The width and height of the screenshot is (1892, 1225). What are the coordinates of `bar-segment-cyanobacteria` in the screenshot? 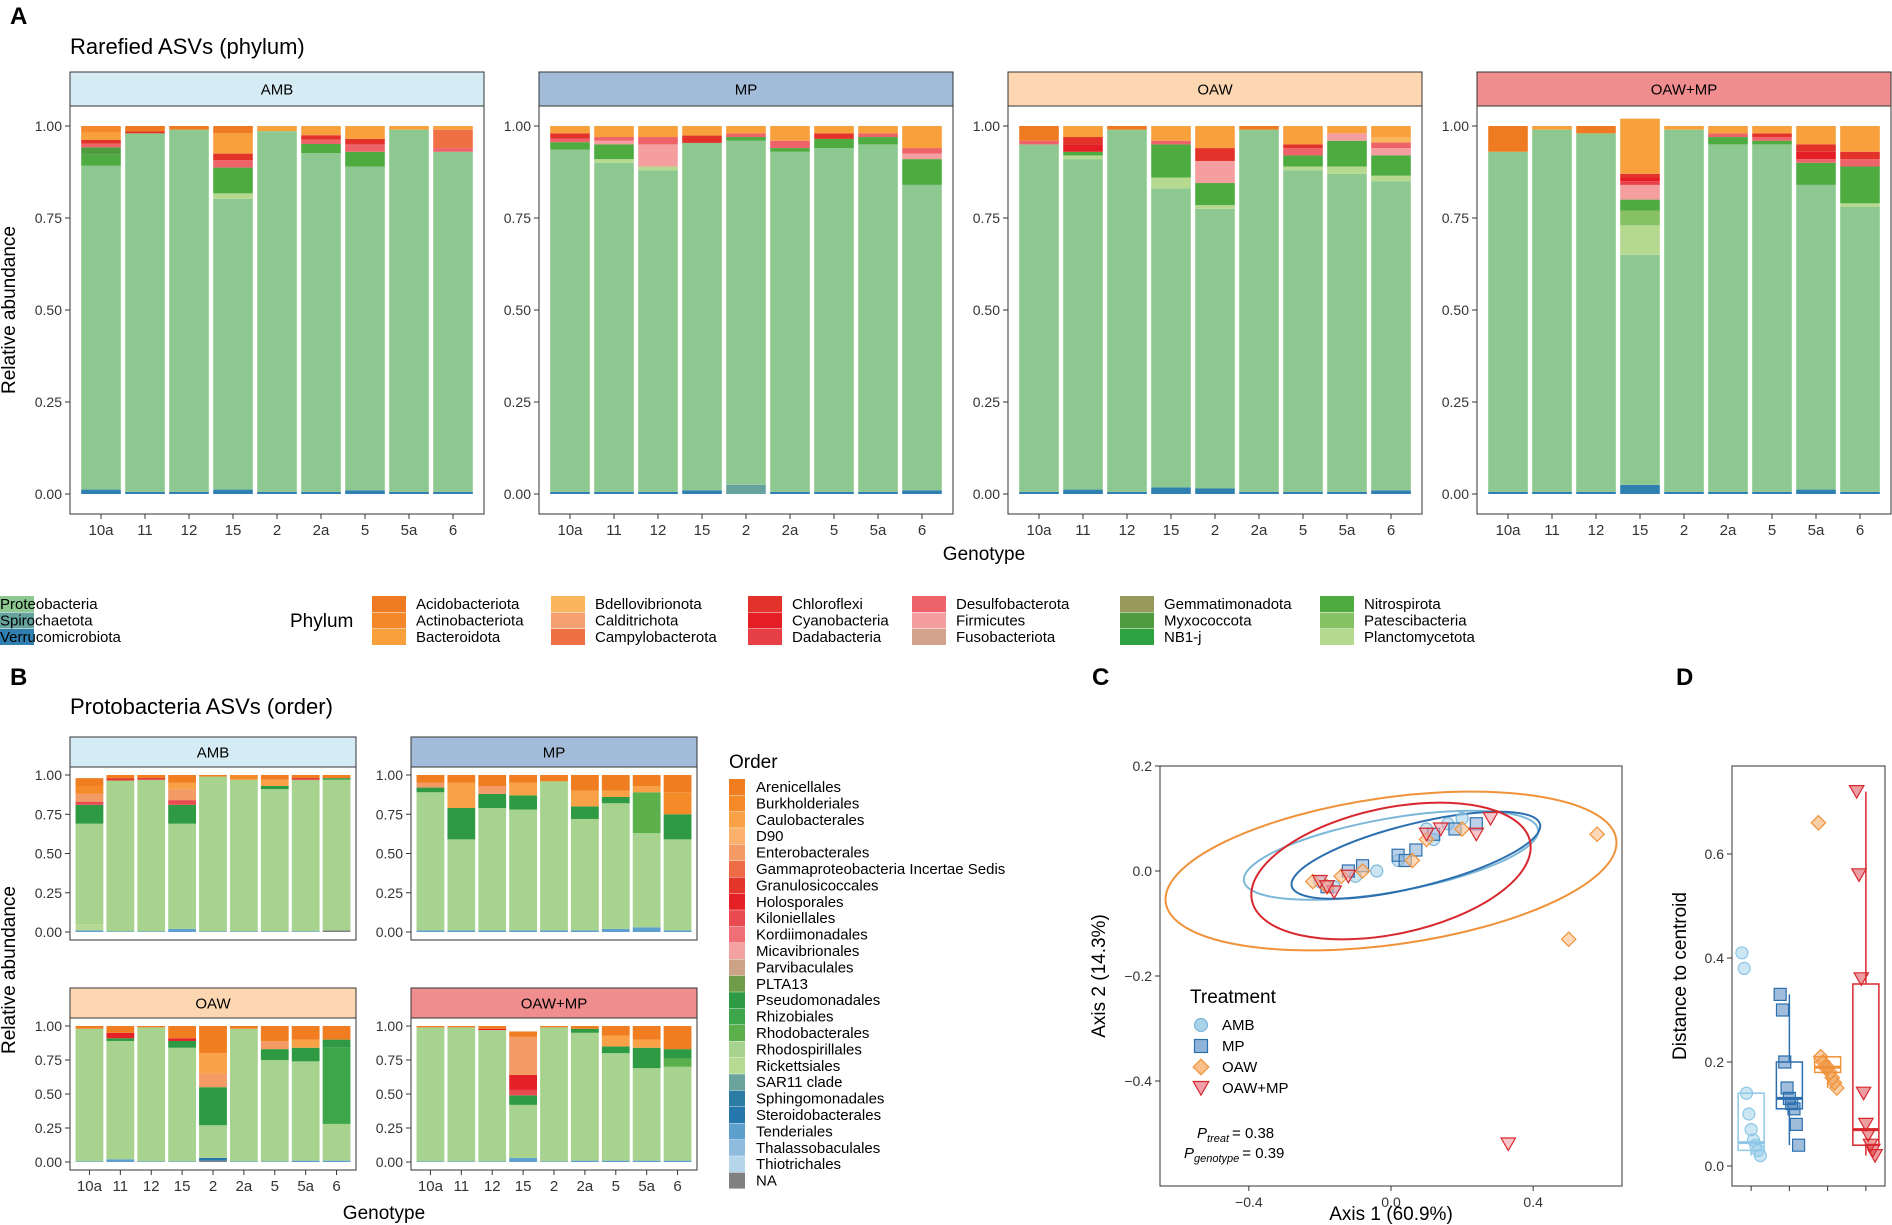 It's located at (1816, 155).